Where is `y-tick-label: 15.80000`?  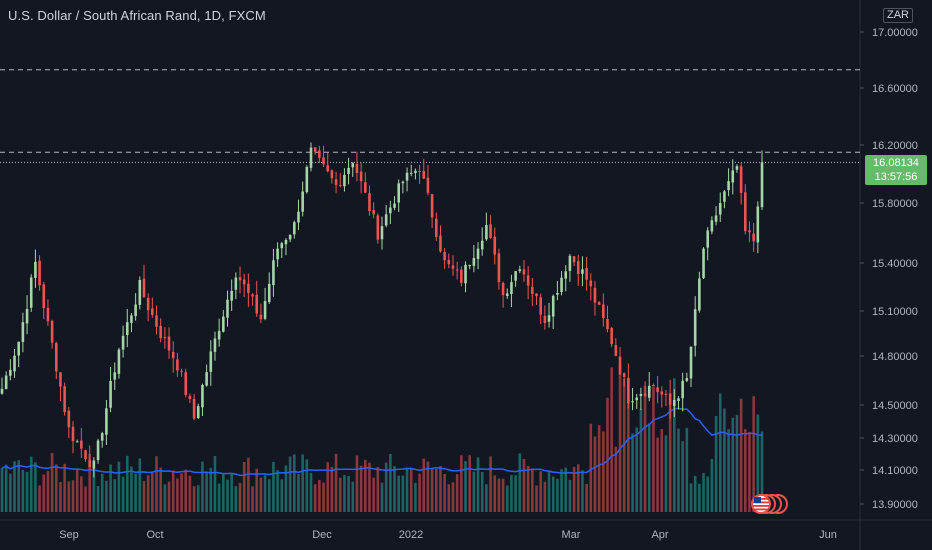
y-tick-label: 15.80000 is located at coordinates (895, 204).